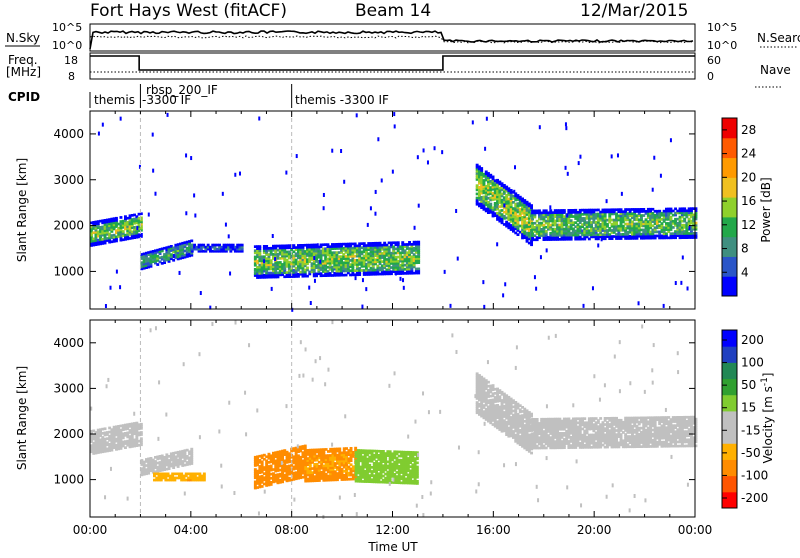 The width and height of the screenshot is (800, 558). I want to click on freq-tick-low: 8, so click(71, 76).